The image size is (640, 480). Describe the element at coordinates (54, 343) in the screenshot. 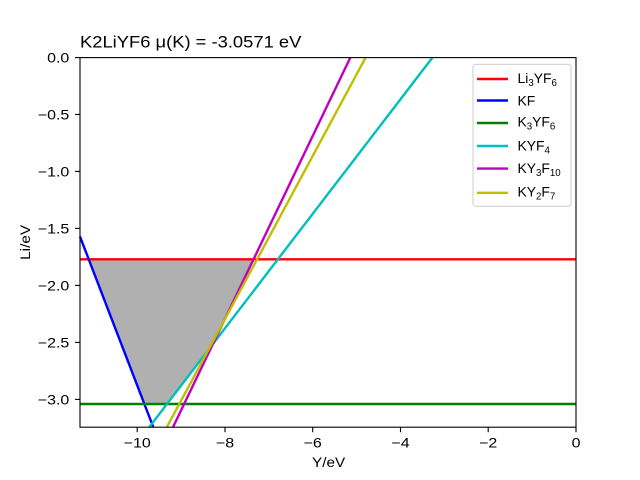

I see `svg-text: −2.5` at that location.